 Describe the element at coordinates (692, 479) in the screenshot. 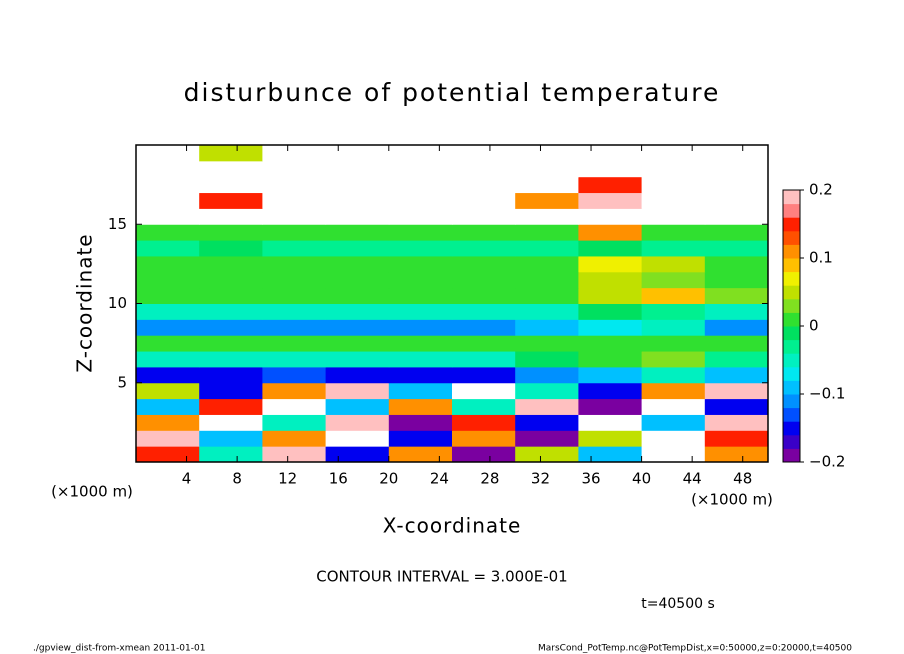

I see `x-tick-label: 44` at that location.